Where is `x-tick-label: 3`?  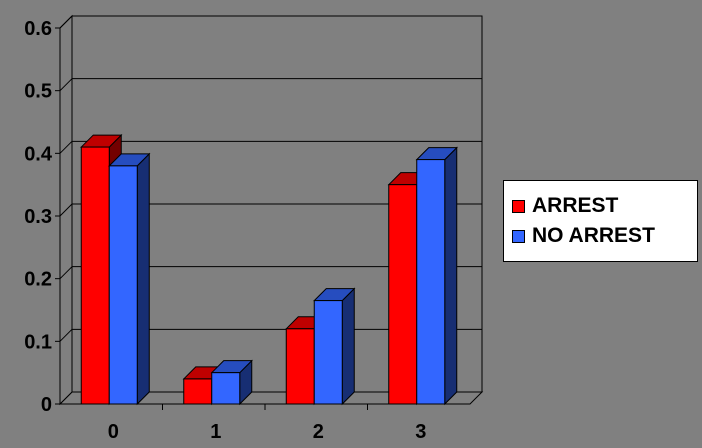
x-tick-label: 3 is located at coordinates (420, 432).